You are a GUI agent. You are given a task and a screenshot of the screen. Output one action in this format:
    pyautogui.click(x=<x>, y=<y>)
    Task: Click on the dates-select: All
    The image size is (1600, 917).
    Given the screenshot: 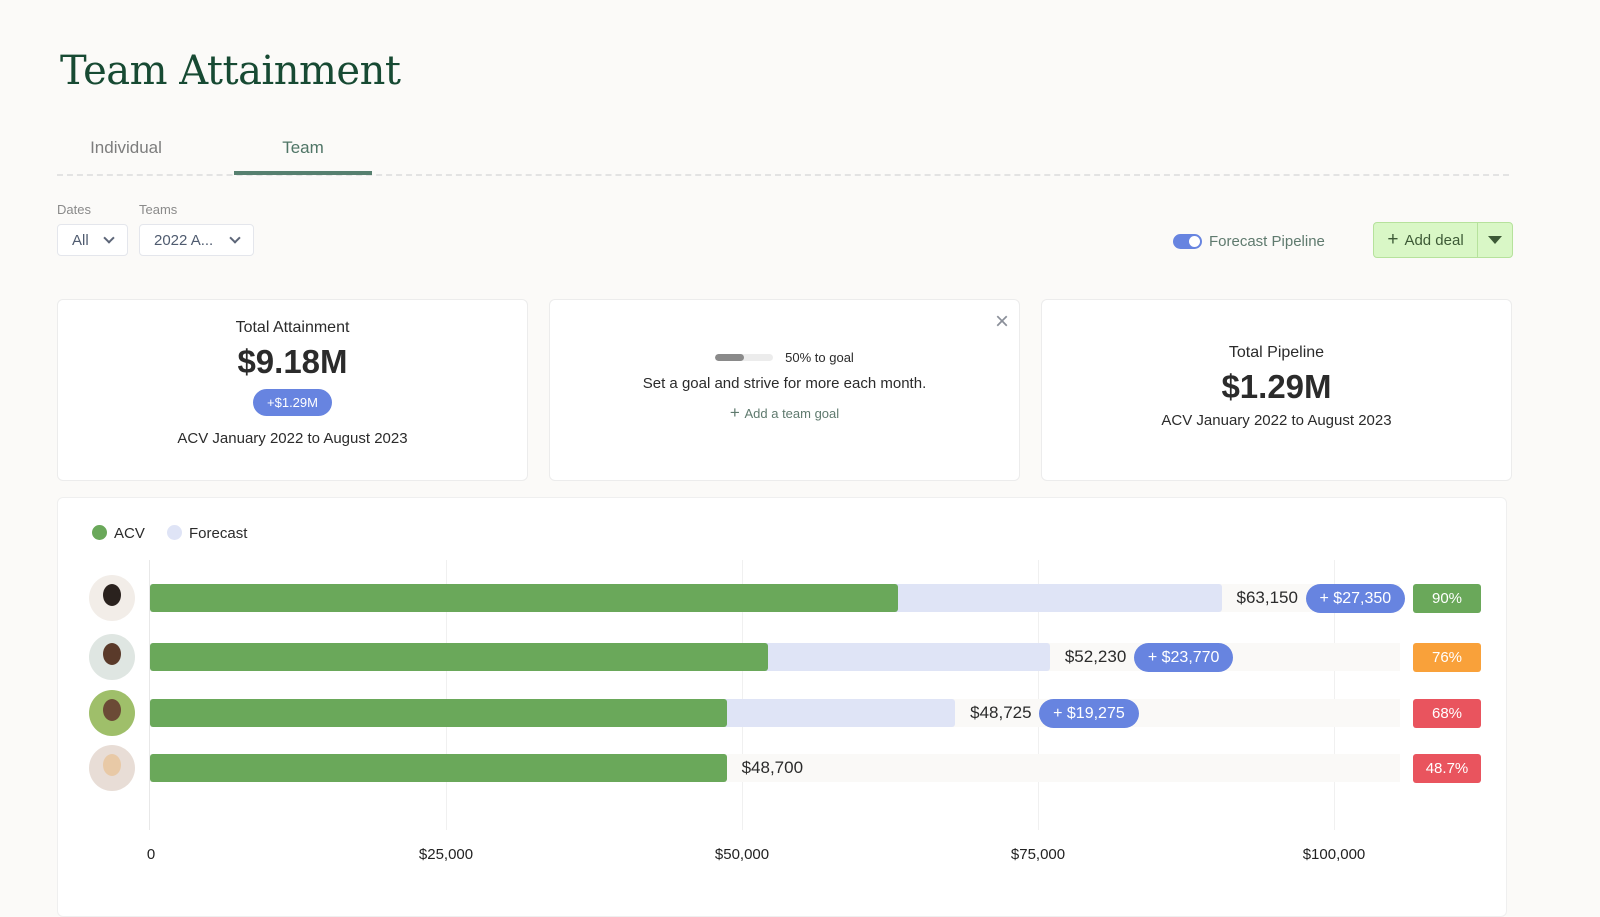 What is the action you would take?
    pyautogui.click(x=92, y=240)
    